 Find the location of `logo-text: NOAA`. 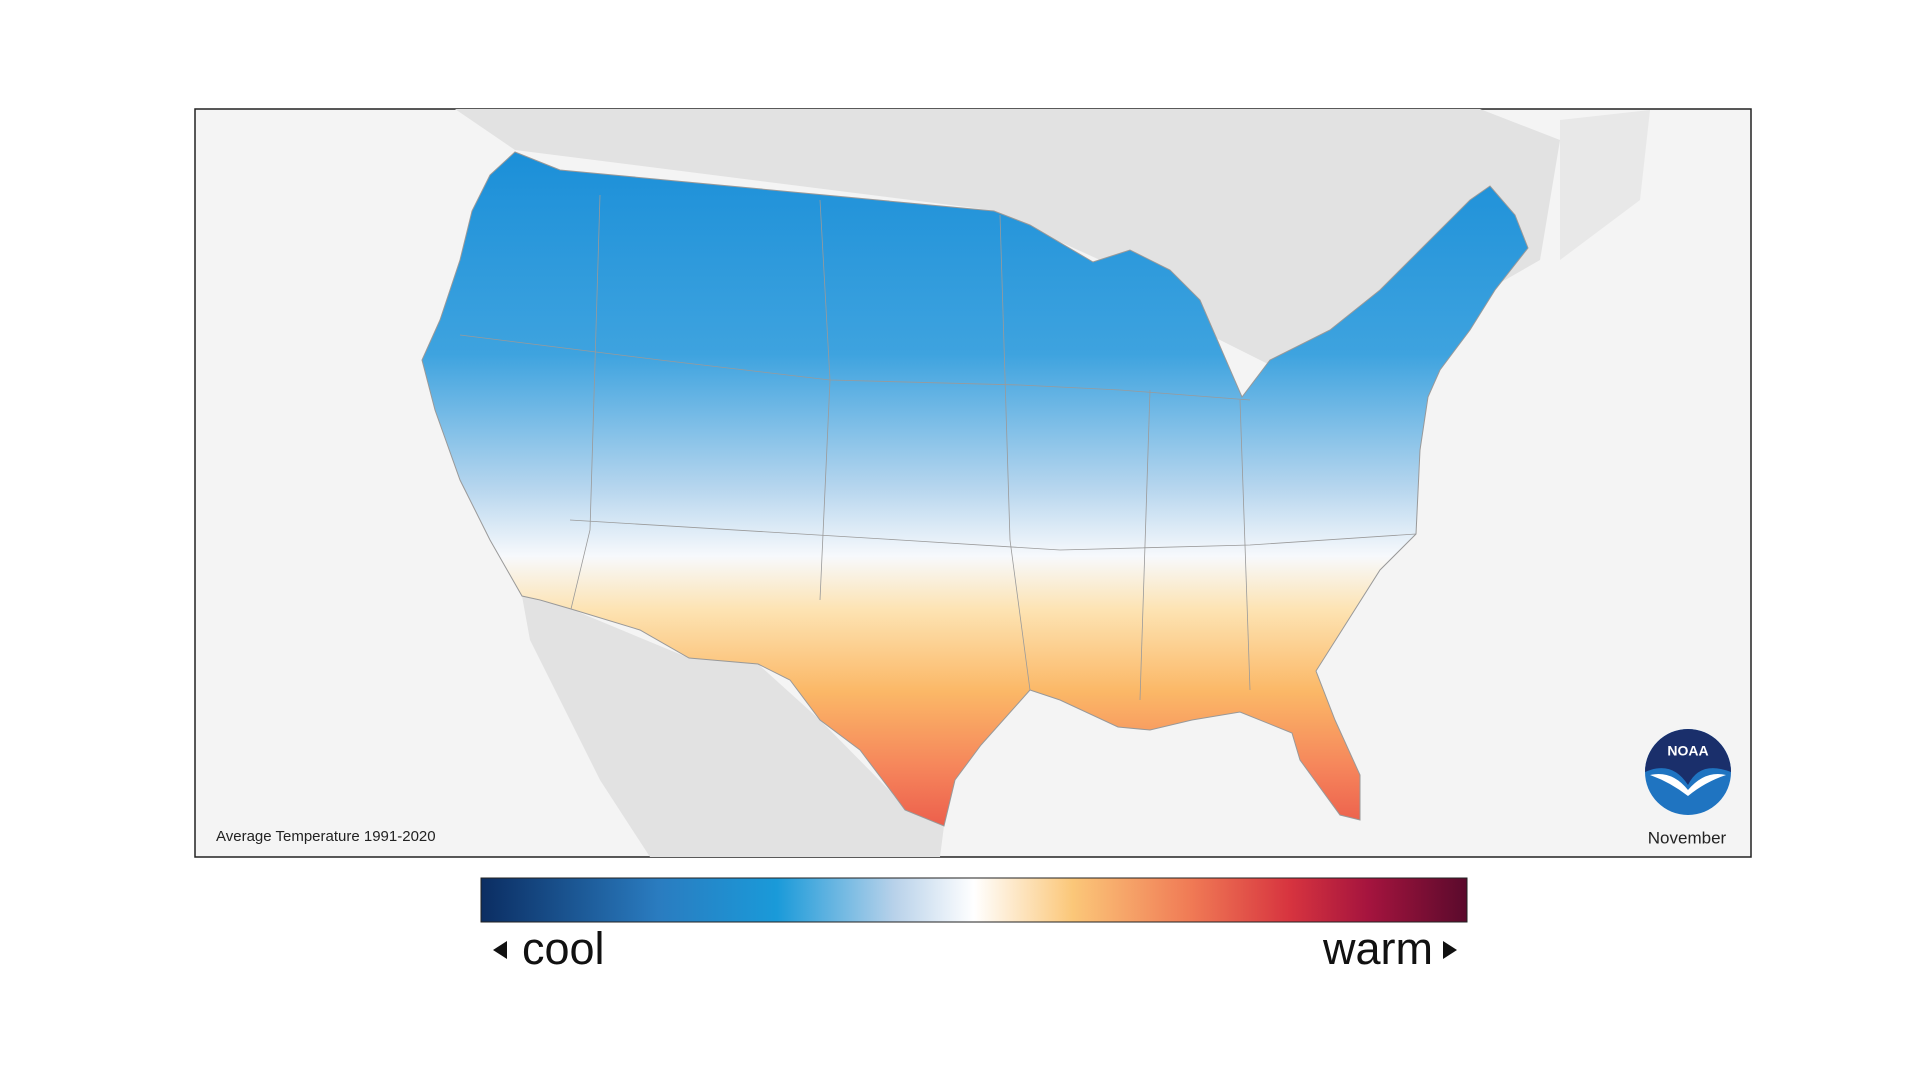

logo-text: NOAA is located at coordinates (1687, 751).